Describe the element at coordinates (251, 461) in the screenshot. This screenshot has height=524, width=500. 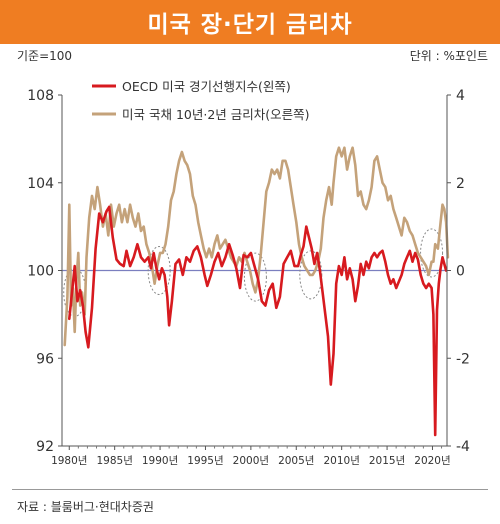
I see `x-tick-label: 2000년` at that location.